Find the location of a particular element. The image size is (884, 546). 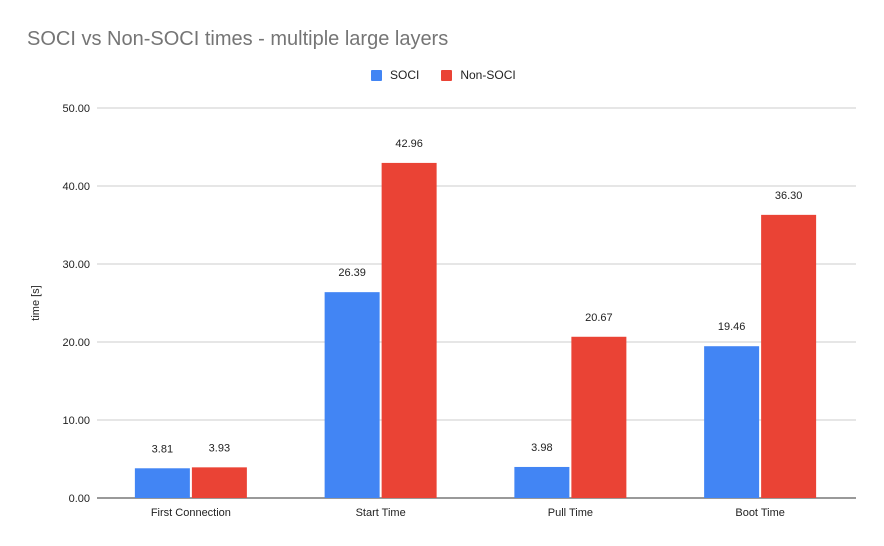

legend-label-non-soci: Non-SOCI is located at coordinates (488, 75).